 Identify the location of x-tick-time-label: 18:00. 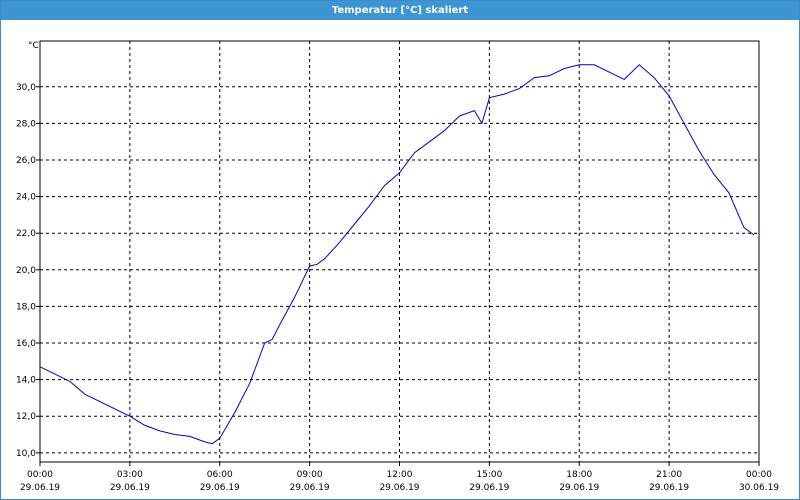
(579, 475).